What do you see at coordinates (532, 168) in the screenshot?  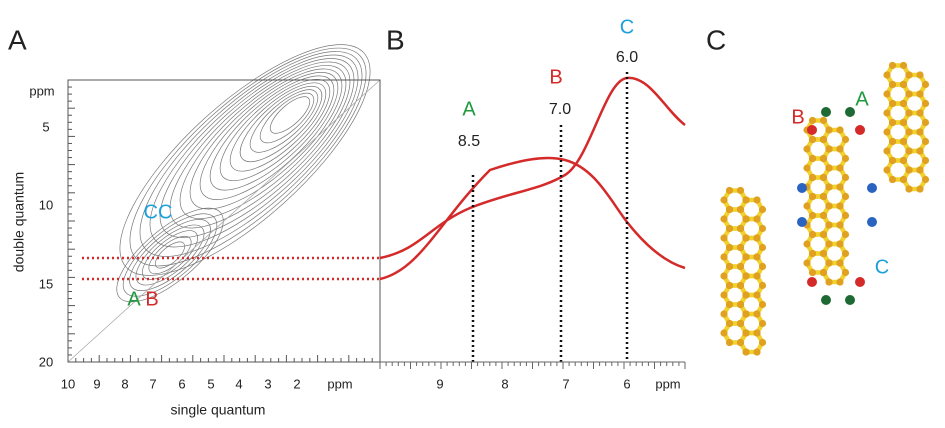 I see `spectrum-curve` at bounding box center [532, 168].